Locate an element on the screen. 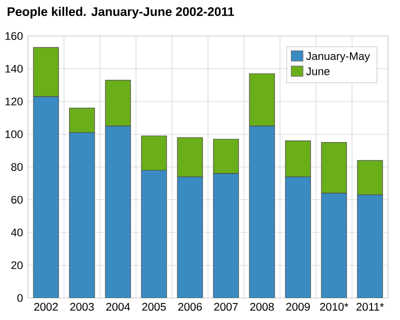 This screenshot has height=320, width=400. y-tick-label: 60 is located at coordinates (17, 200).